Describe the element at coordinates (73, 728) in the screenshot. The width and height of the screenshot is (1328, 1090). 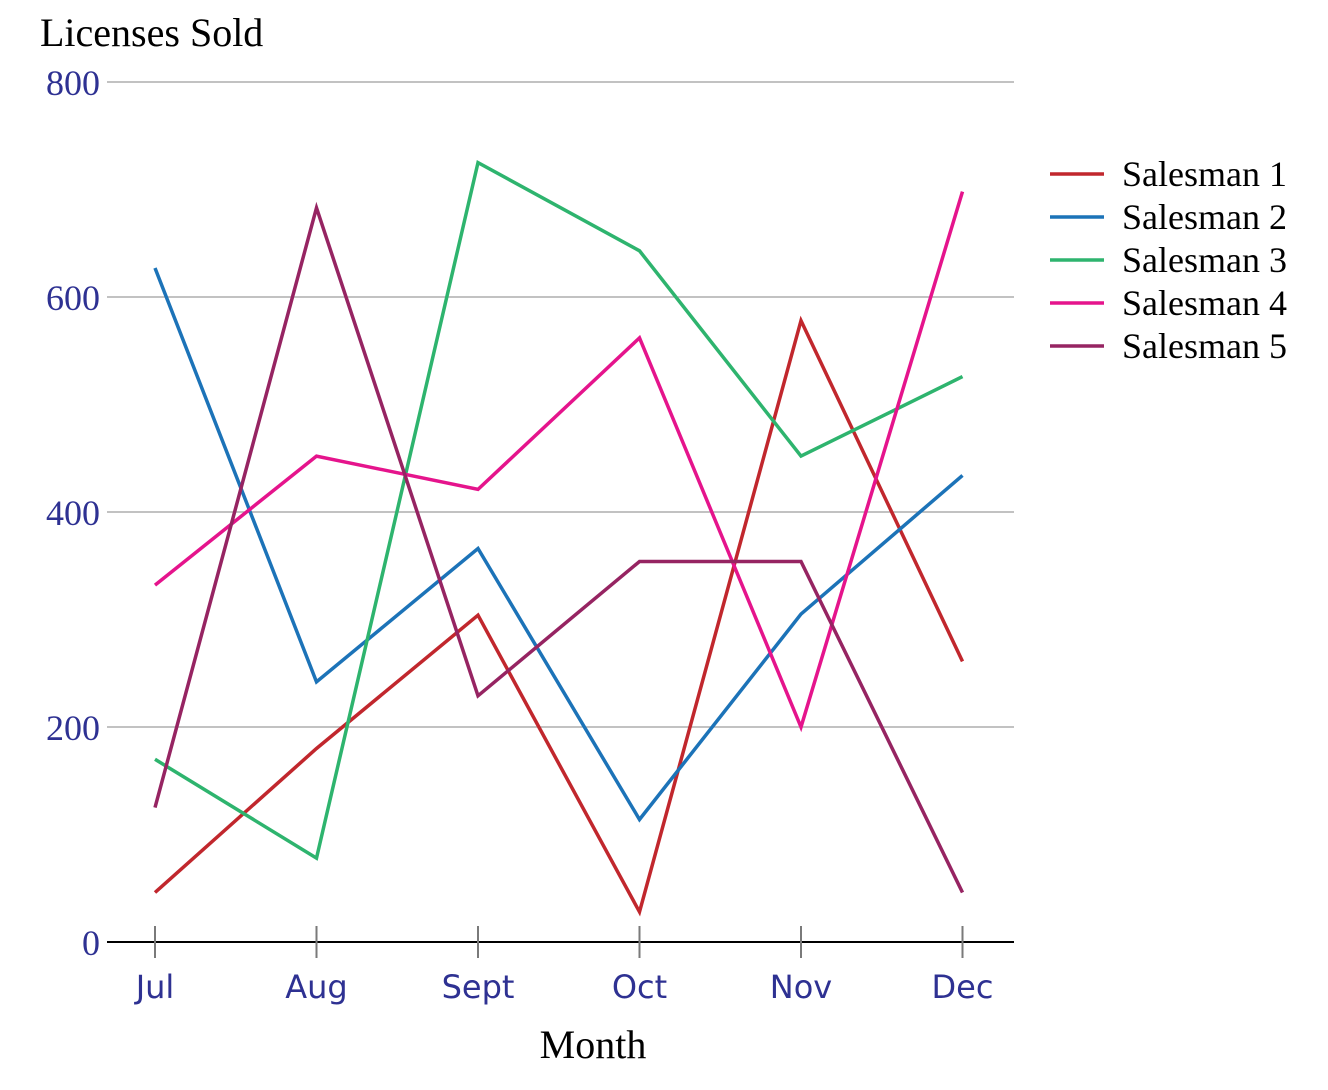
I see `y-tick-label: 200` at that location.